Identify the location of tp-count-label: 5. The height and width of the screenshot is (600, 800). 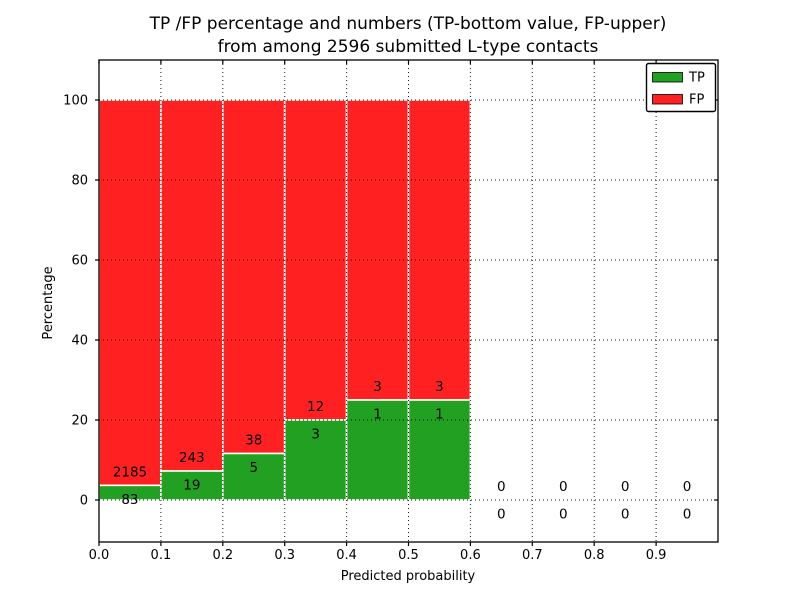
(253, 468).